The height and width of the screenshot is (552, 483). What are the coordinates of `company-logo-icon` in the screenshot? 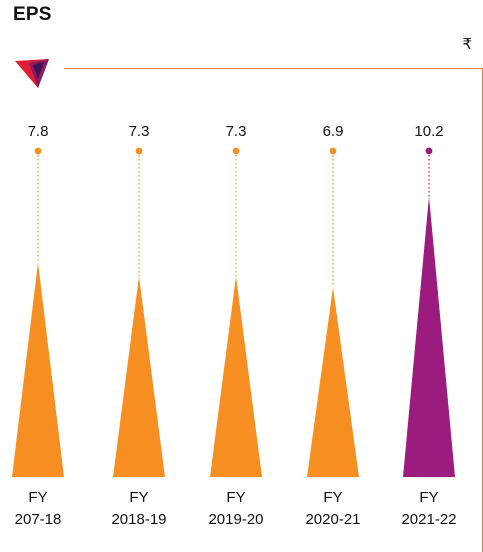 It's located at (32, 73).